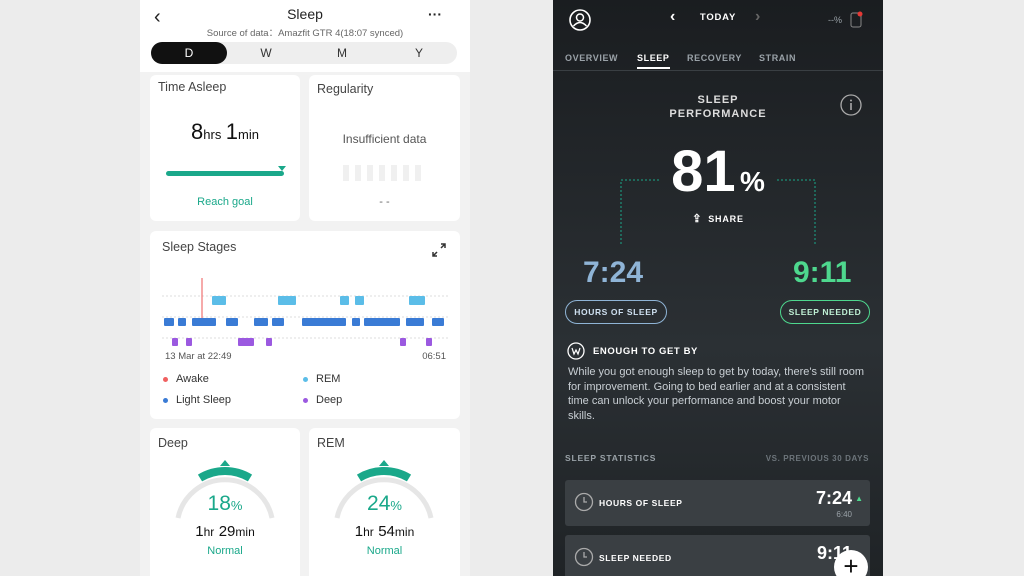  I want to click on value: 81, so click(703, 171).